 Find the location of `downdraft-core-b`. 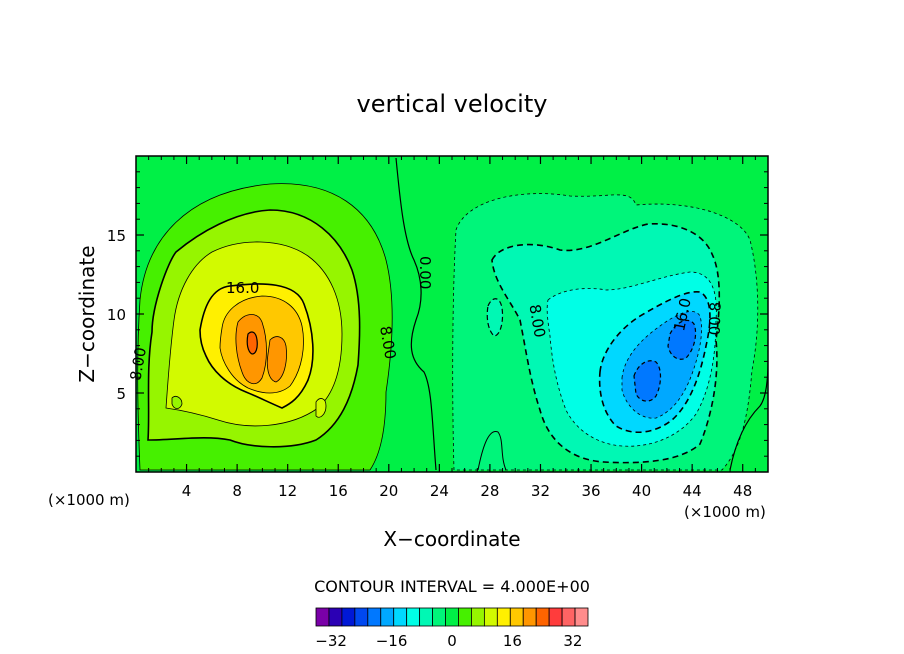

downdraft-core-b is located at coordinates (682, 339).